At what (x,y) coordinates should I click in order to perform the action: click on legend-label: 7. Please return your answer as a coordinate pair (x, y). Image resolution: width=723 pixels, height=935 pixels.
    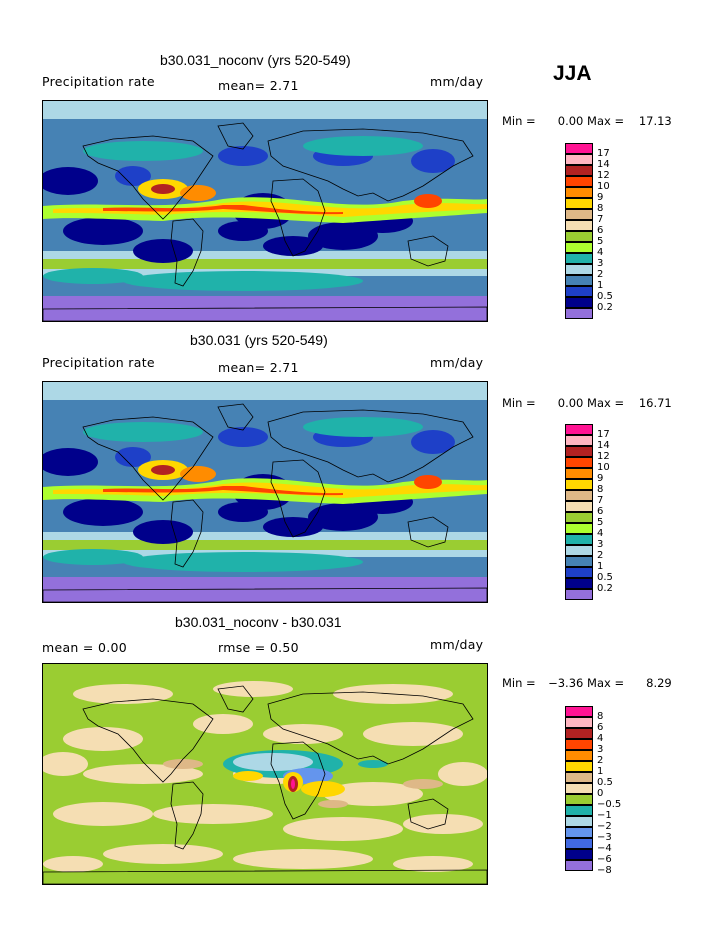
    Looking at the image, I should click on (600, 219).